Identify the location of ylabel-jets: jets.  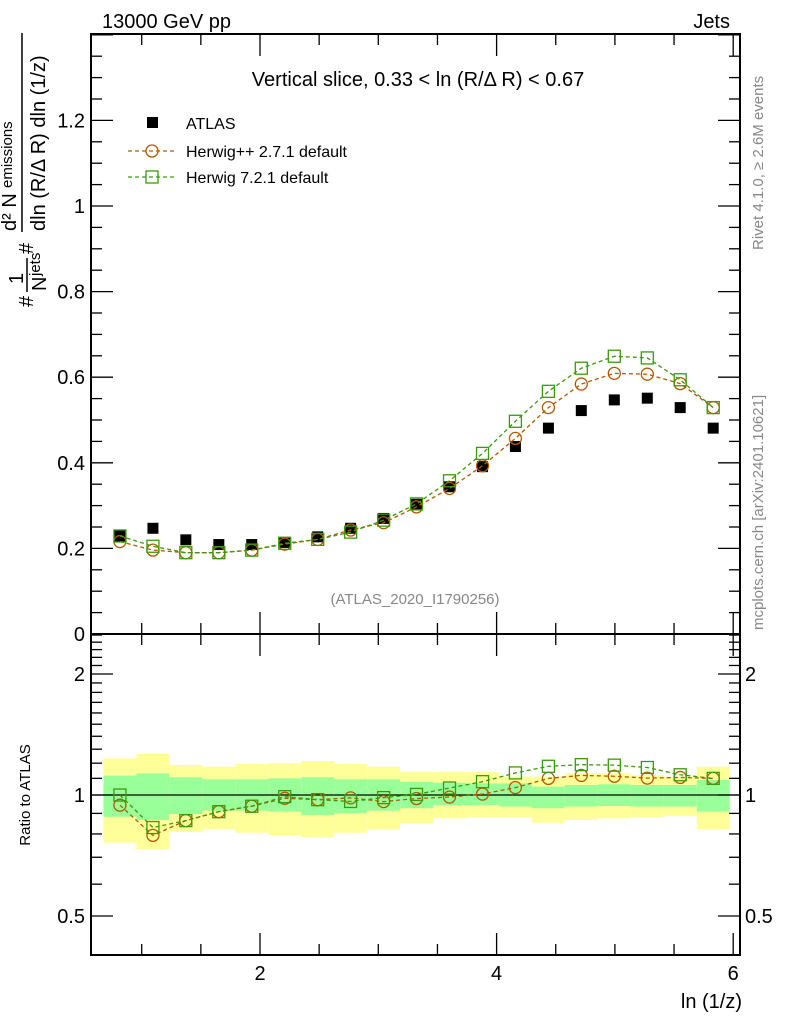
(35, 265).